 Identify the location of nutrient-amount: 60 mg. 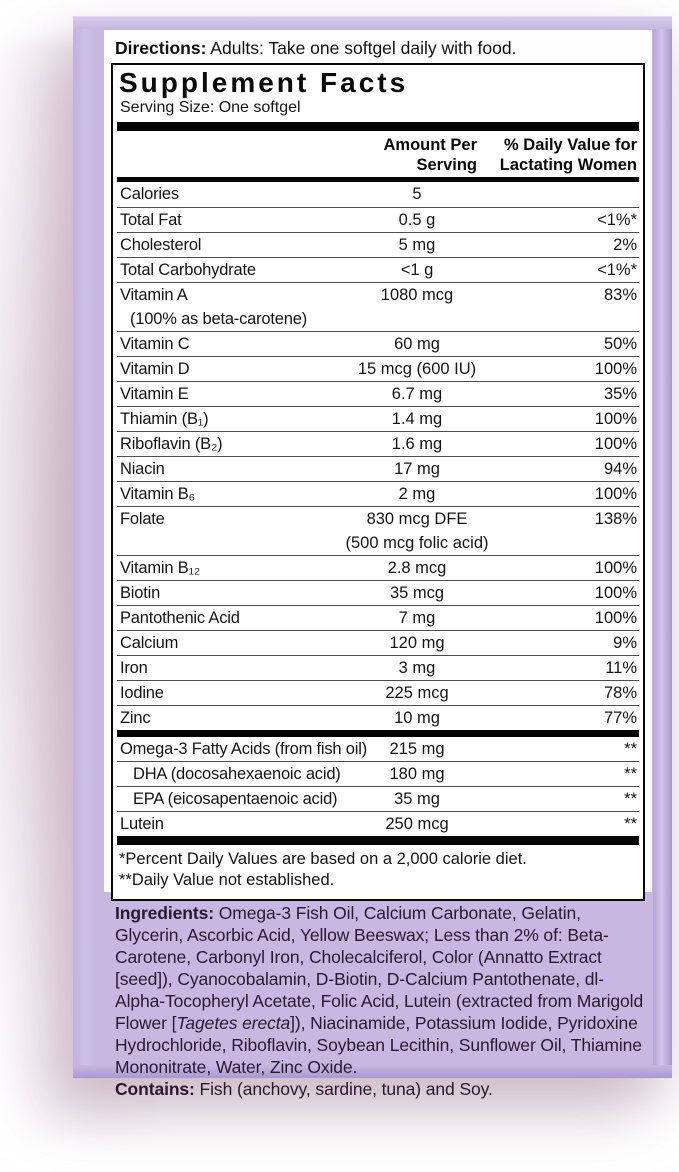
(417, 344).